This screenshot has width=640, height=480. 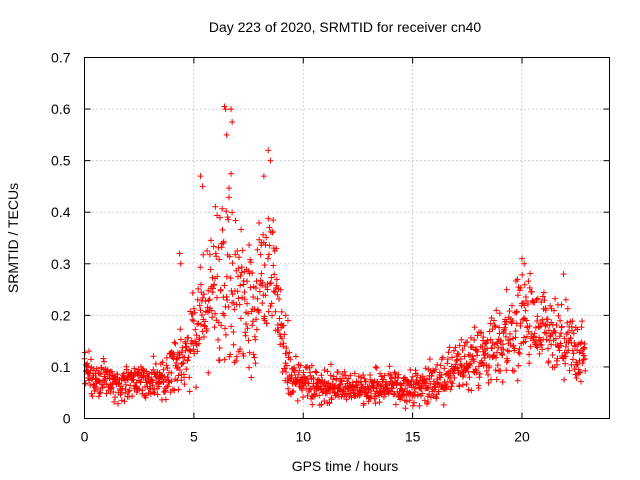 What do you see at coordinates (61, 58) in the screenshot?
I see `y-tick-label: 0.7` at bounding box center [61, 58].